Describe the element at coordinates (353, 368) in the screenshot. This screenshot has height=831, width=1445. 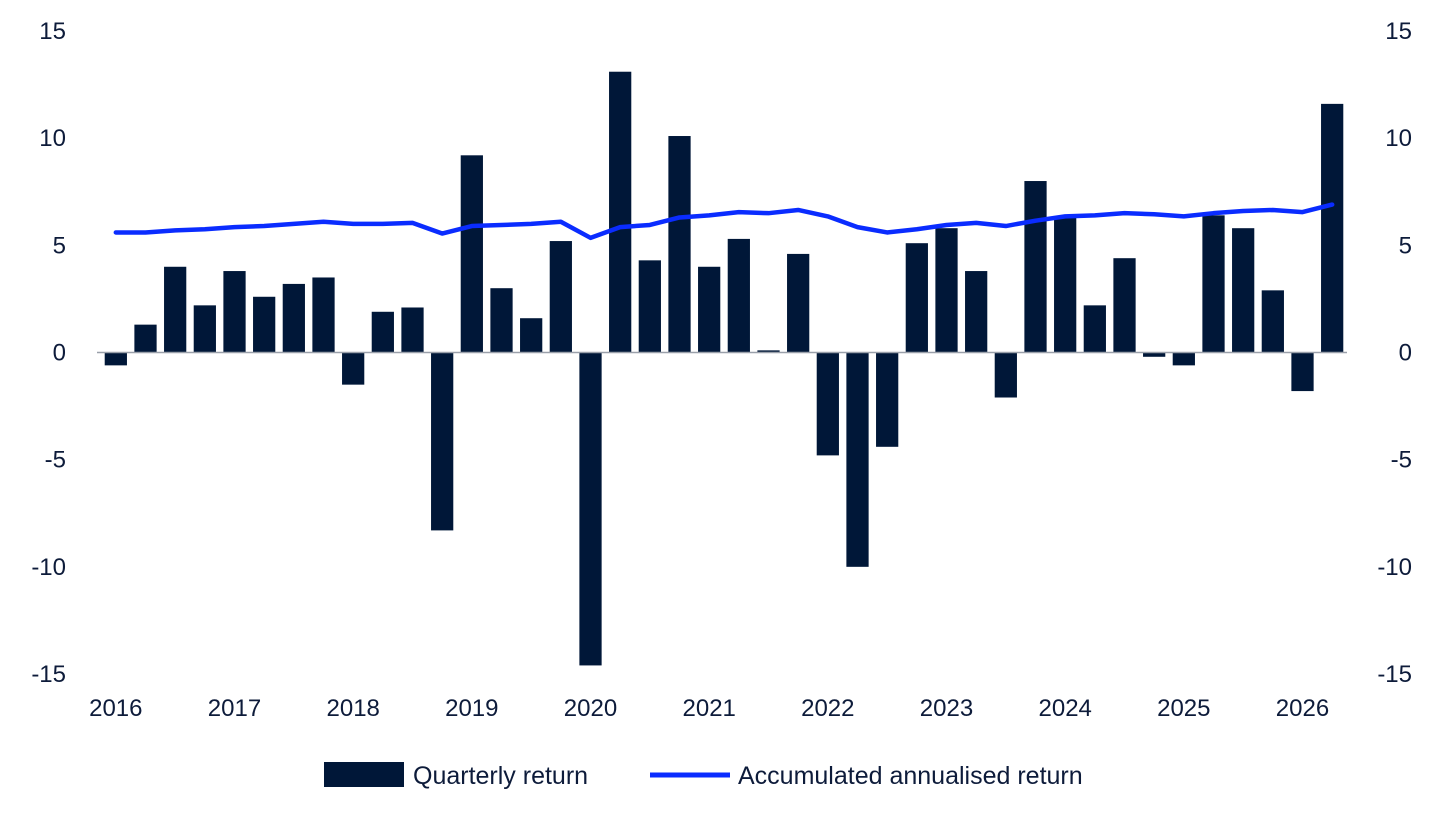
I see `bar-2018-q1` at that location.